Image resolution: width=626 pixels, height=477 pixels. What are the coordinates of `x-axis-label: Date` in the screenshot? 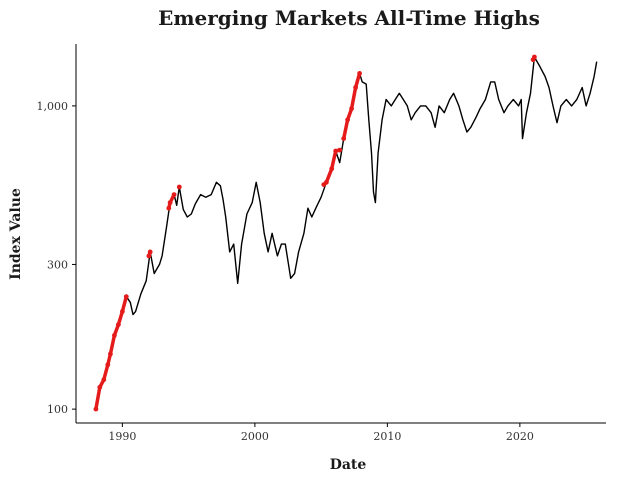 It's located at (348, 465).